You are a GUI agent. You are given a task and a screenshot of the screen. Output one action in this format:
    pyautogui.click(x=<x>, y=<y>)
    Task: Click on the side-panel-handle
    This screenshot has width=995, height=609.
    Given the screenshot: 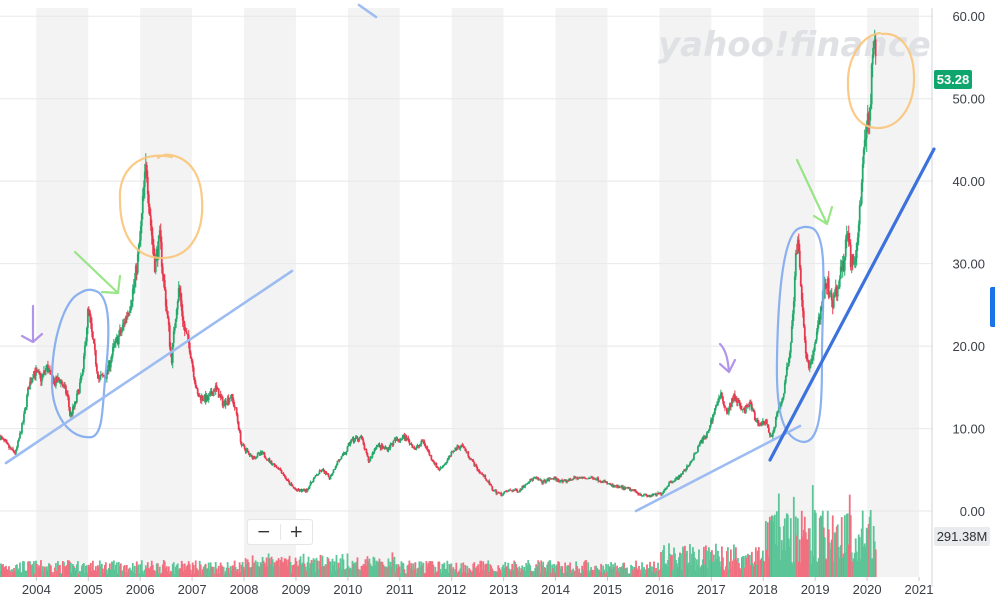 What is the action you would take?
    pyautogui.click(x=992, y=307)
    